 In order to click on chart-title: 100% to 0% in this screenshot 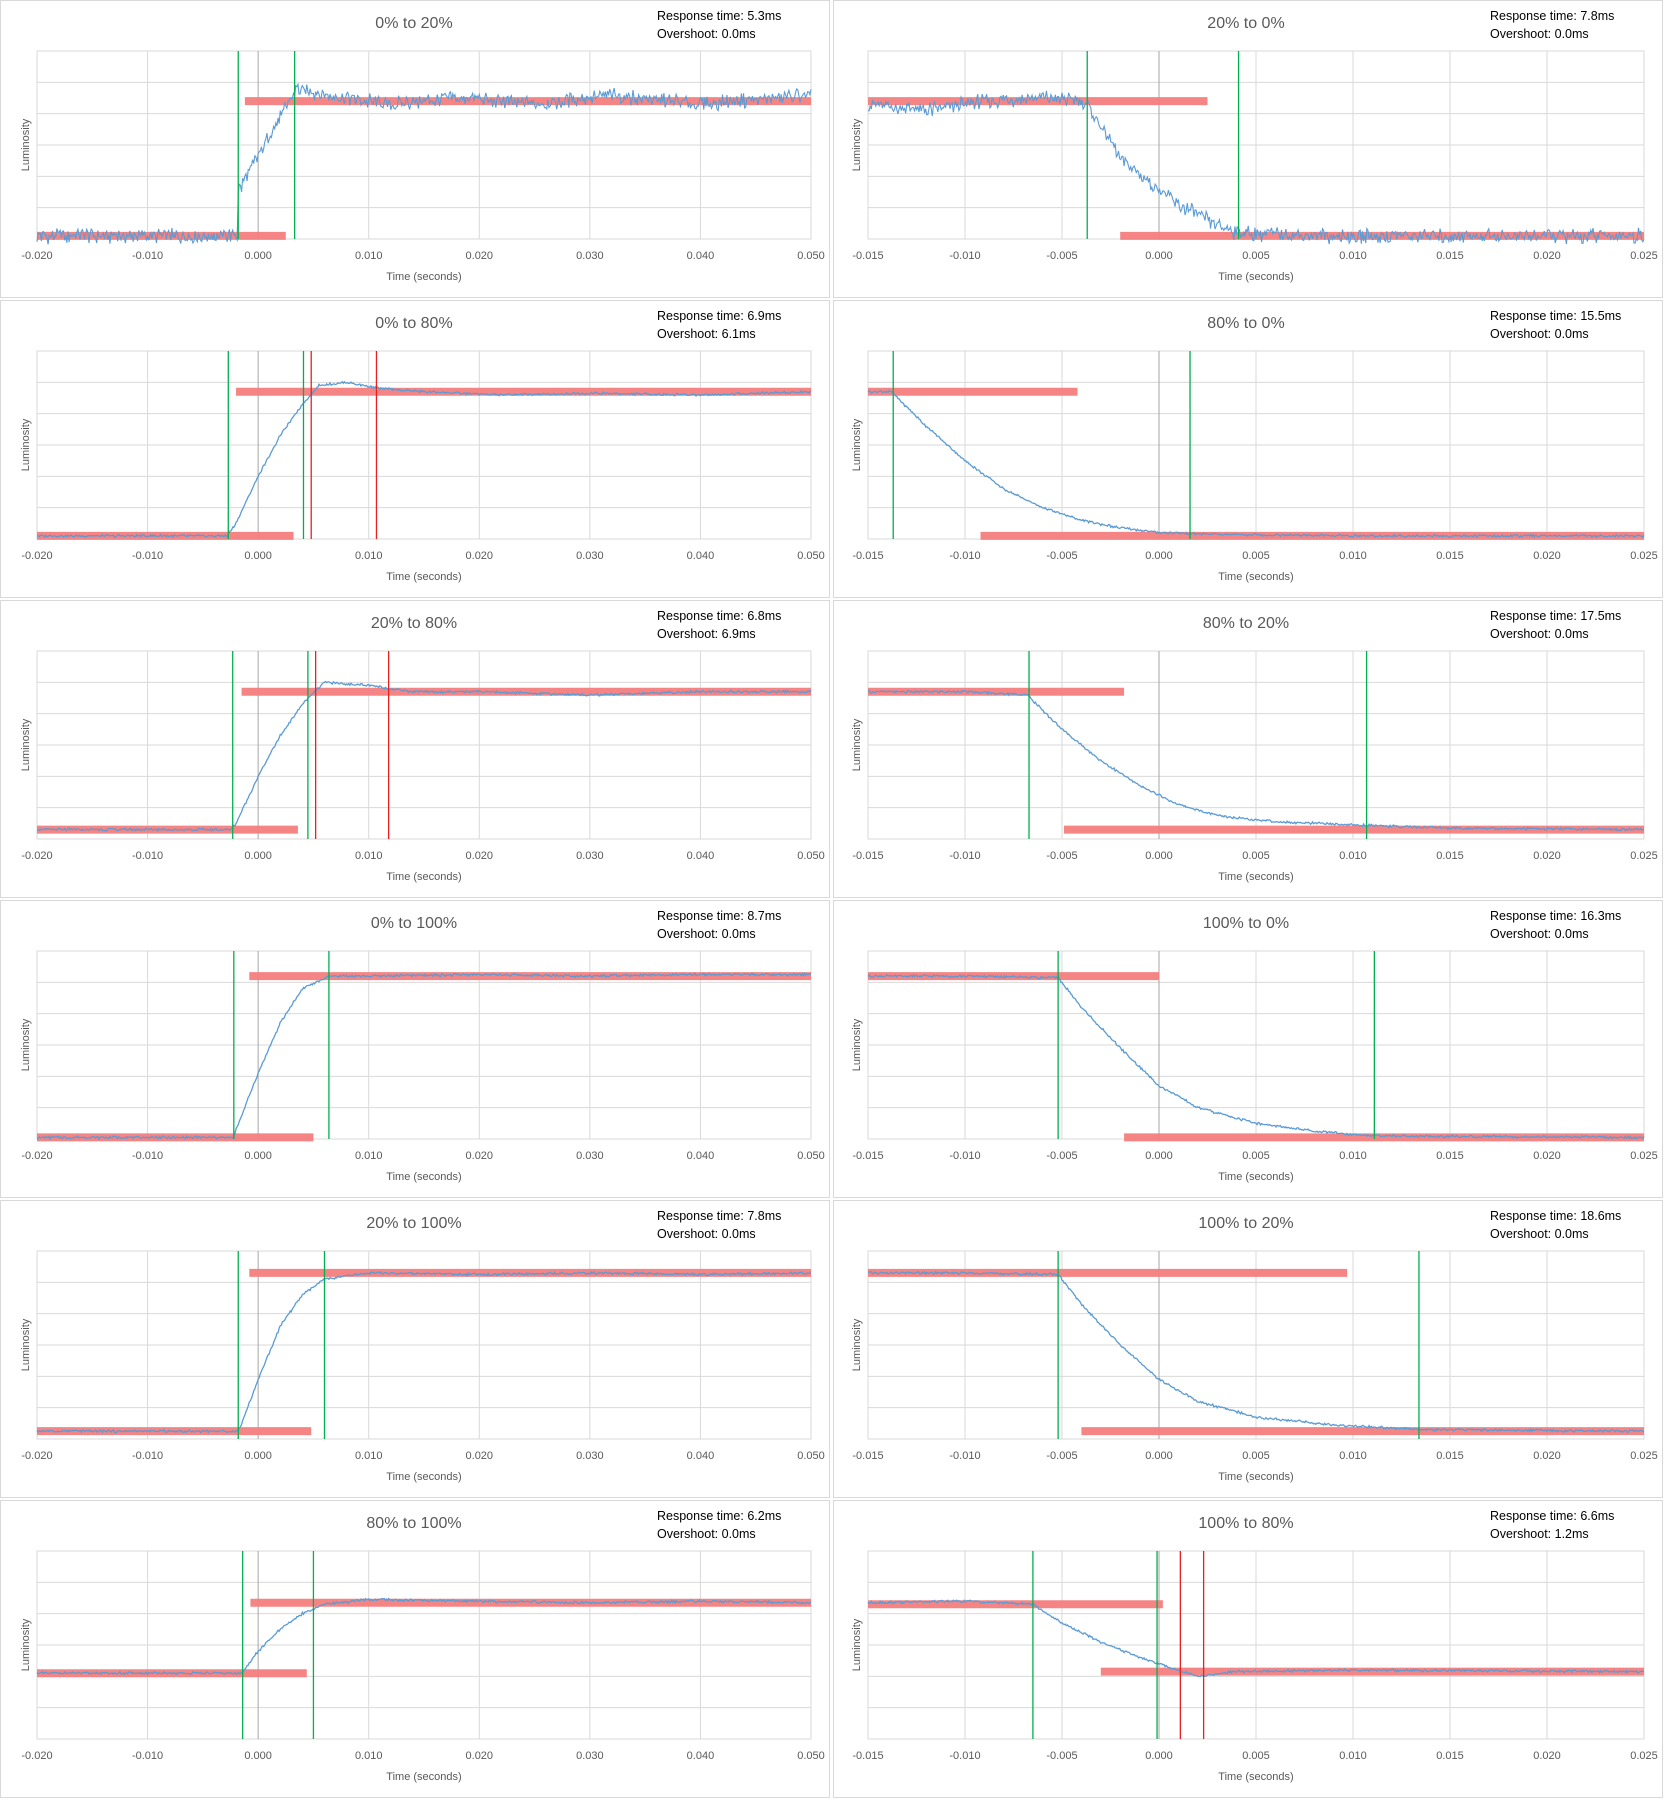, I will do `click(1246, 923)`.